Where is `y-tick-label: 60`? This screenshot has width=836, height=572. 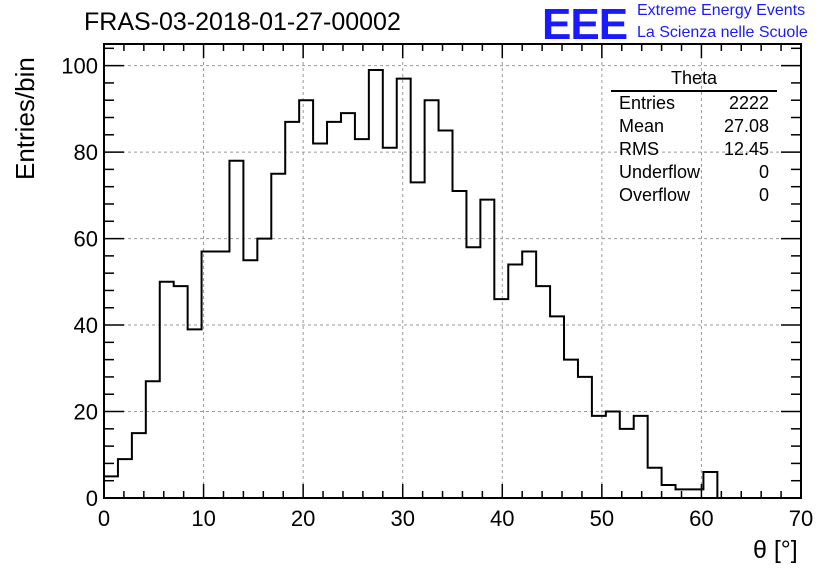
y-tick-label: 60 is located at coordinates (86, 239).